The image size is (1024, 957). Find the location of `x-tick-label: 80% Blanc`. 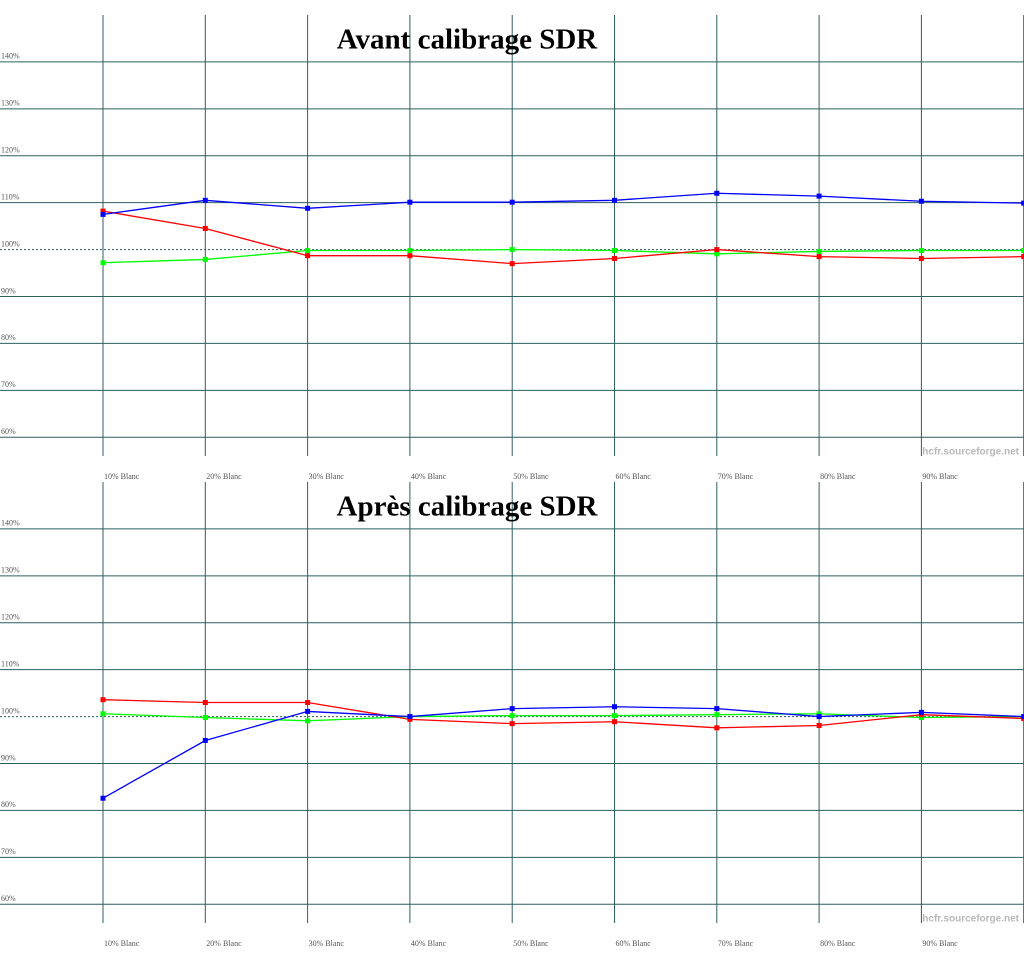

x-tick-label: 80% Blanc is located at coordinates (838, 476).